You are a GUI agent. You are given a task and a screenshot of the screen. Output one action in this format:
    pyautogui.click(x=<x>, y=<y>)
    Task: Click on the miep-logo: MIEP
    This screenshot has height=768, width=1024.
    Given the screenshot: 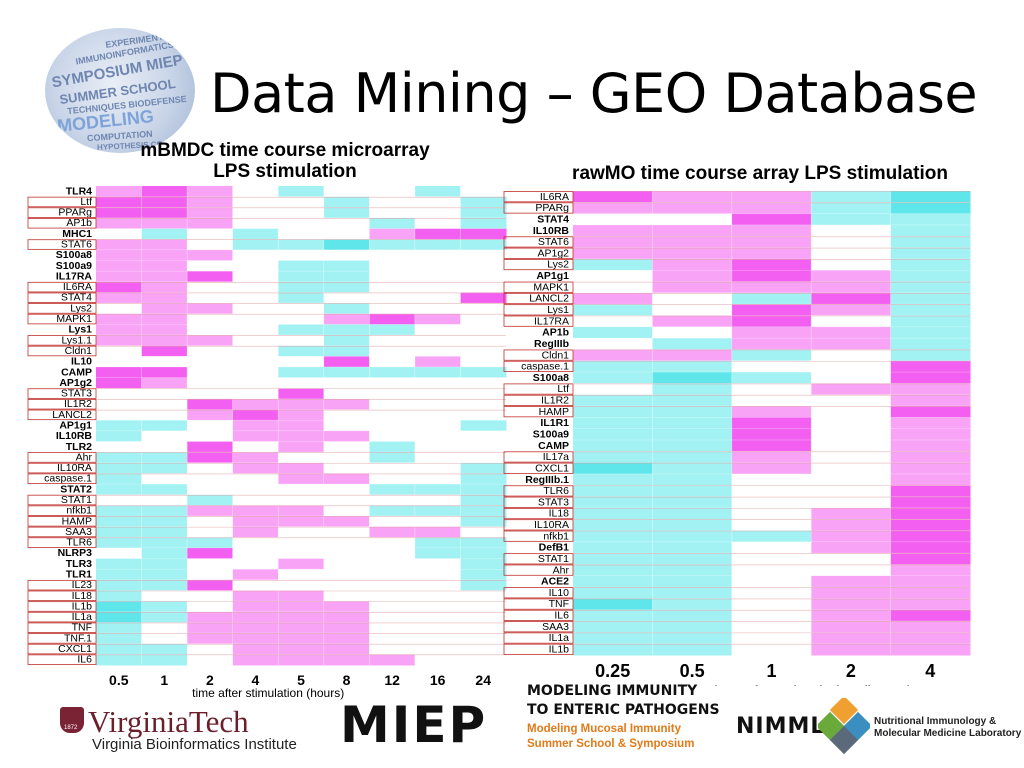 What is the action you would take?
    pyautogui.click(x=414, y=725)
    